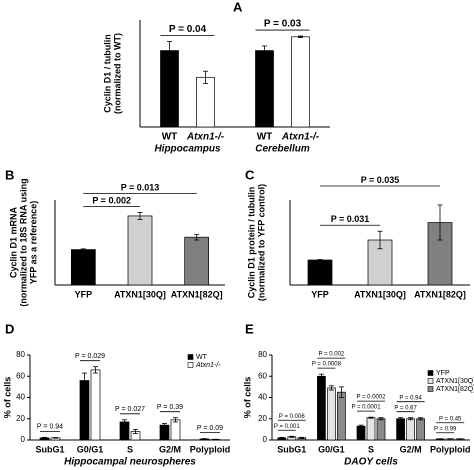 The width and height of the screenshot is (474, 470). Describe the element at coordinates (371, 462) in the screenshot. I see `x-axis-label: DAOY cells` at that location.